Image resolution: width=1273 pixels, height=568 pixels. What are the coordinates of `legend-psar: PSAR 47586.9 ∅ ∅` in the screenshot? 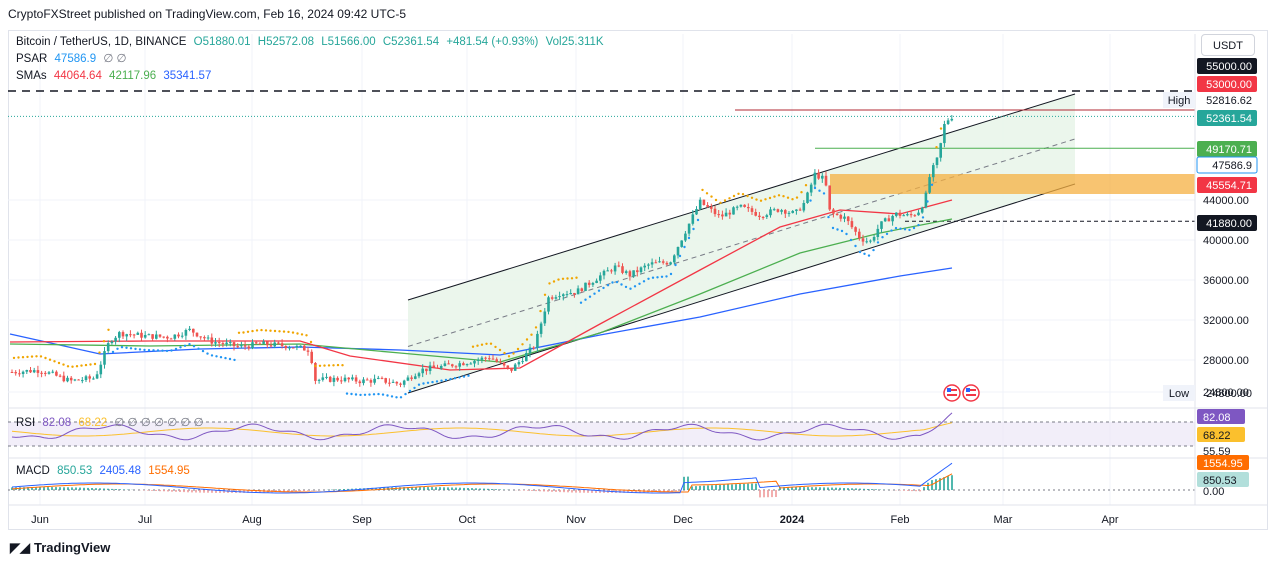 It's located at (73, 59).